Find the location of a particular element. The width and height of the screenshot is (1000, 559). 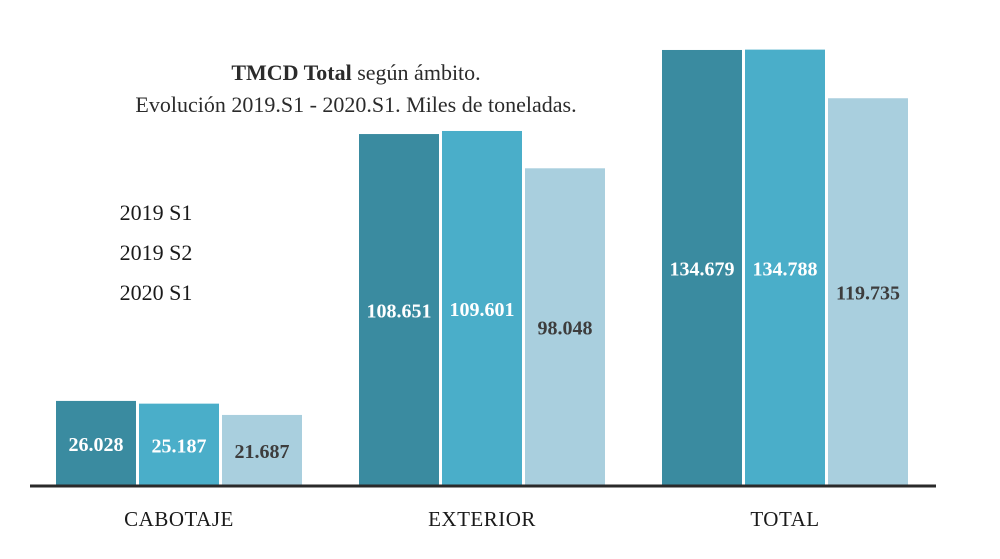

chart-title-bold: TMCD Total is located at coordinates (291, 72).